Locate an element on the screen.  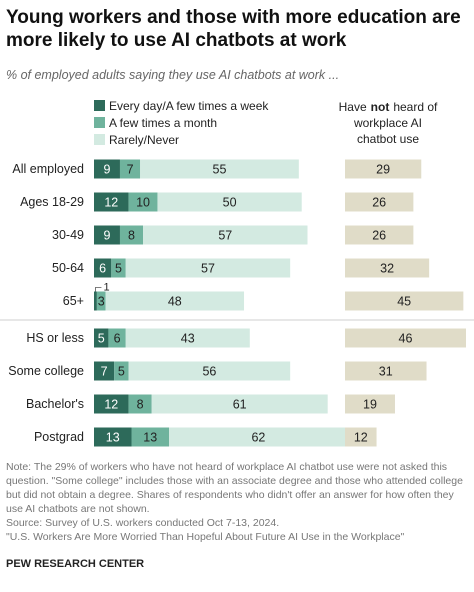
right-header-line-1: Have not heard of is located at coordinates (388, 107).